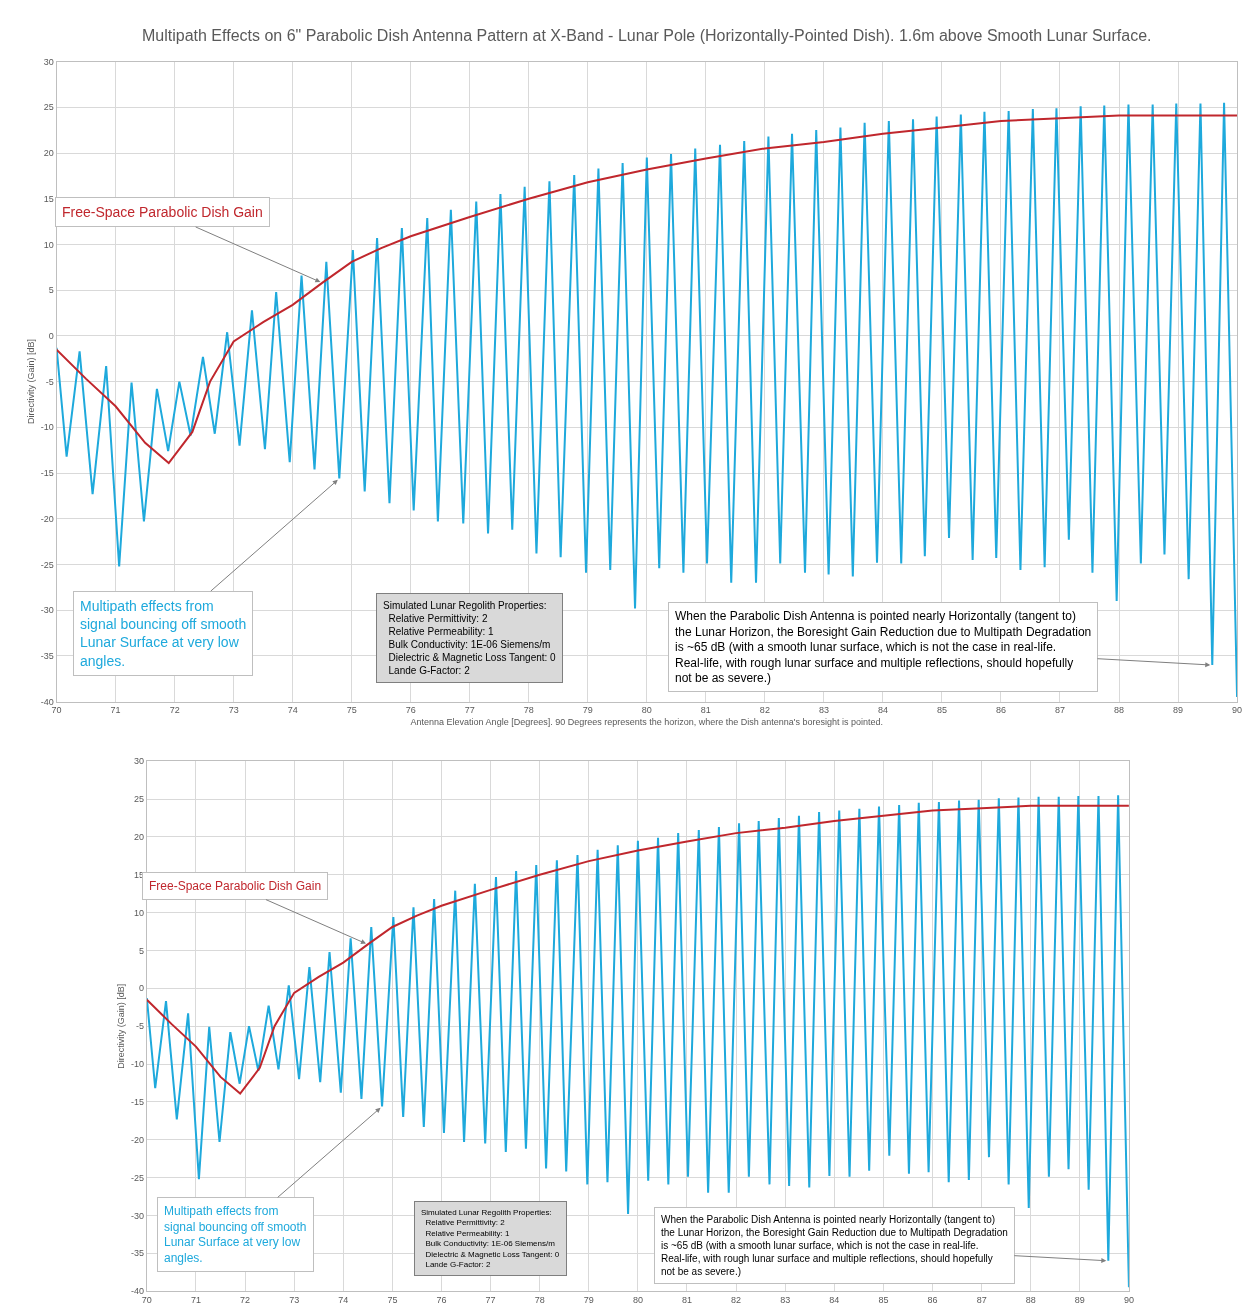 Image resolution: width=1250 pixels, height=1314 pixels. I want to click on y-tick-label: 15, so click(48, 198).